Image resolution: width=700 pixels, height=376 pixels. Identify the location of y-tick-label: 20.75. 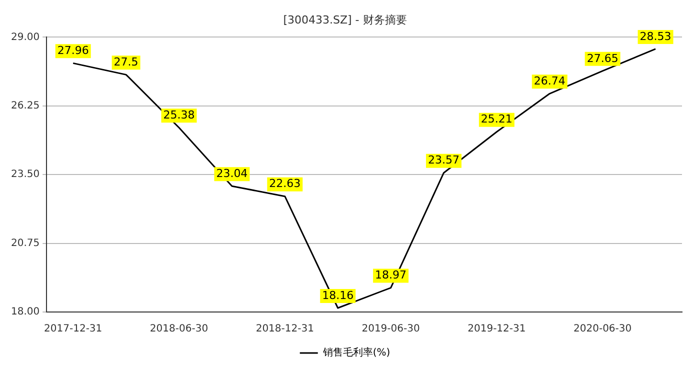
(25, 243).